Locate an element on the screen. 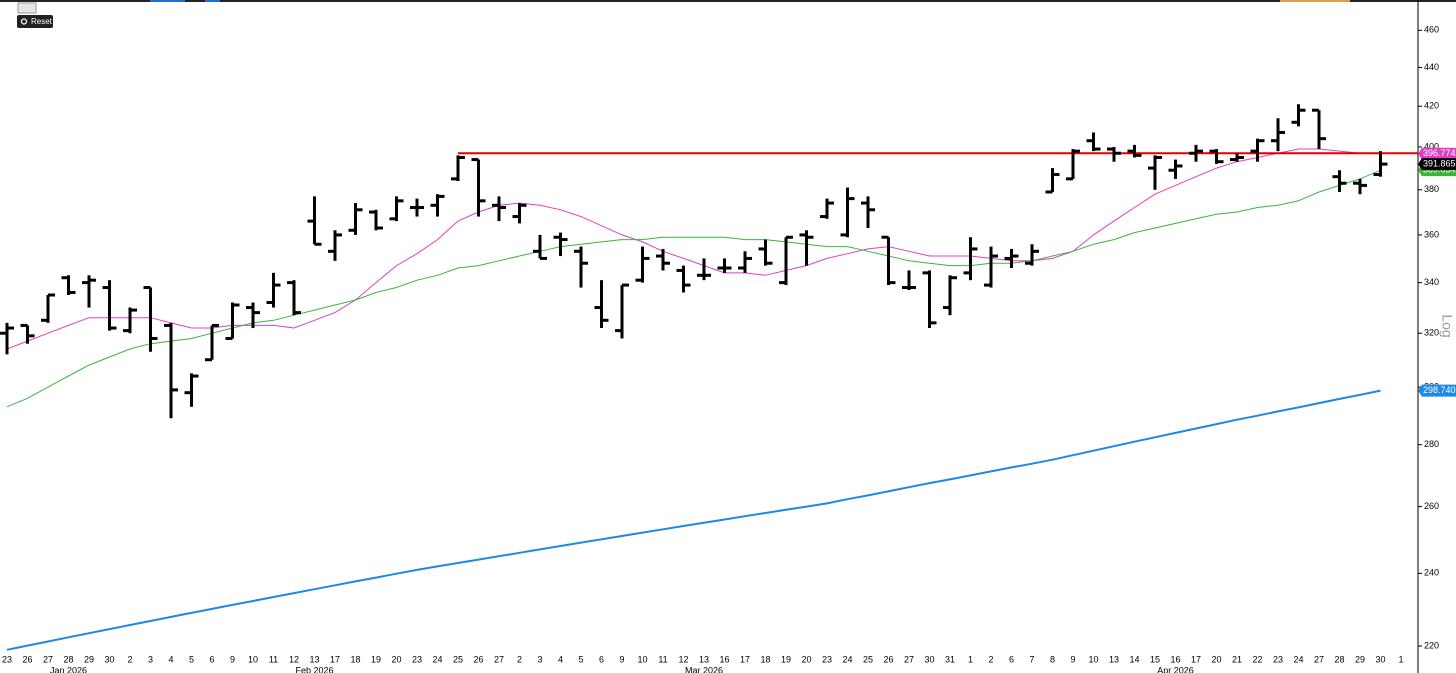 Image resolution: width=1456 pixels, height=673 pixels. y-tick-label: 460 is located at coordinates (1431, 30).